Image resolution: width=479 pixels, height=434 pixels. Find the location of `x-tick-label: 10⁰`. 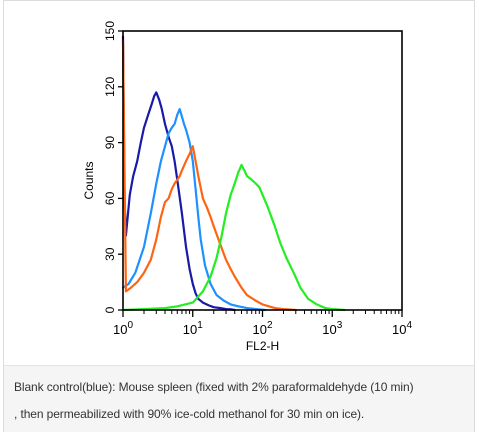

x-tick-label: 10⁰ is located at coordinates (123, 328).